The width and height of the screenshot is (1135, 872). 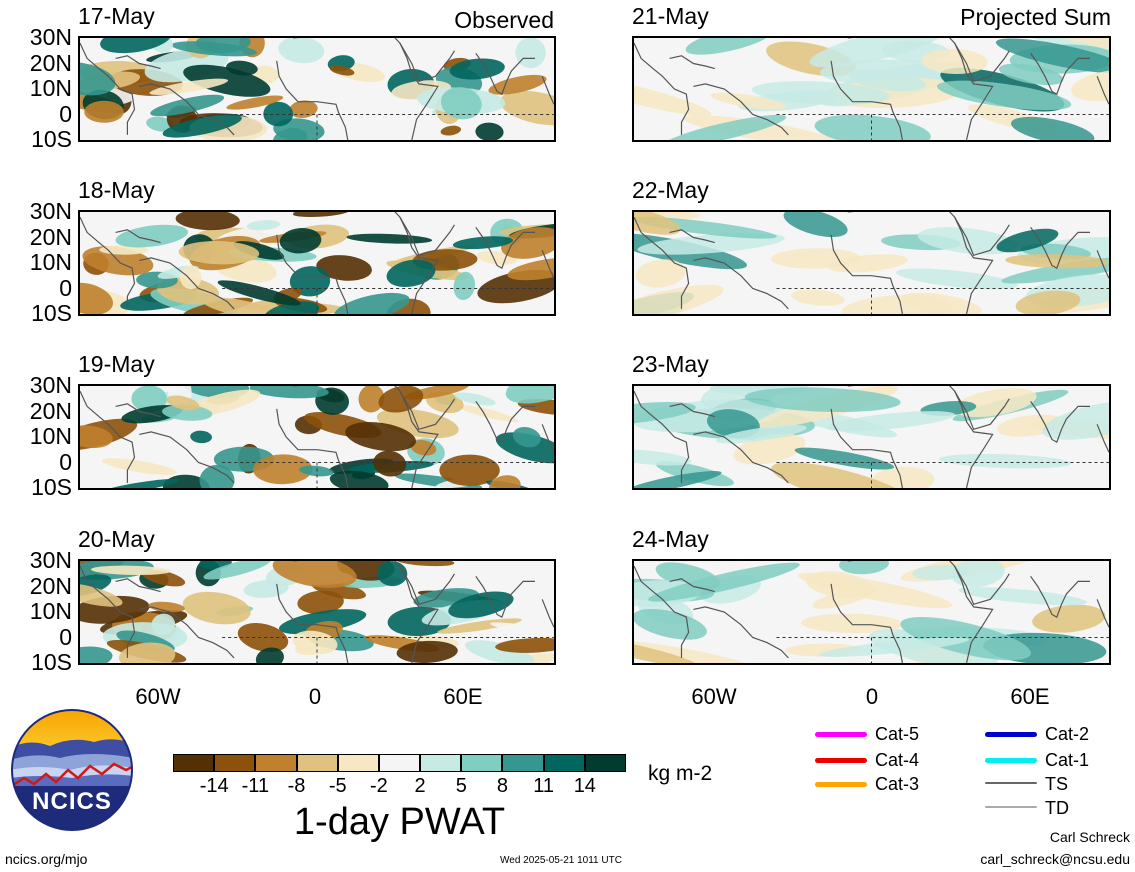 I want to click on lat-label-left-3-2: 10N, so click(x=50, y=611).